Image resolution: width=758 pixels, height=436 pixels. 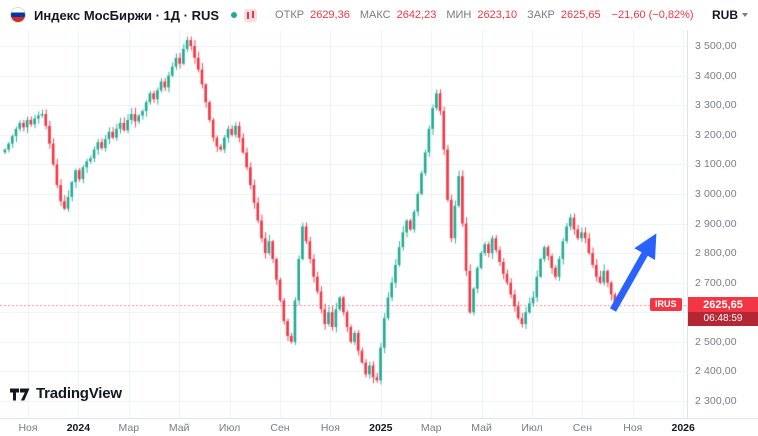 I want to click on tradingview-watermark-text: TradingView, so click(x=79, y=393).